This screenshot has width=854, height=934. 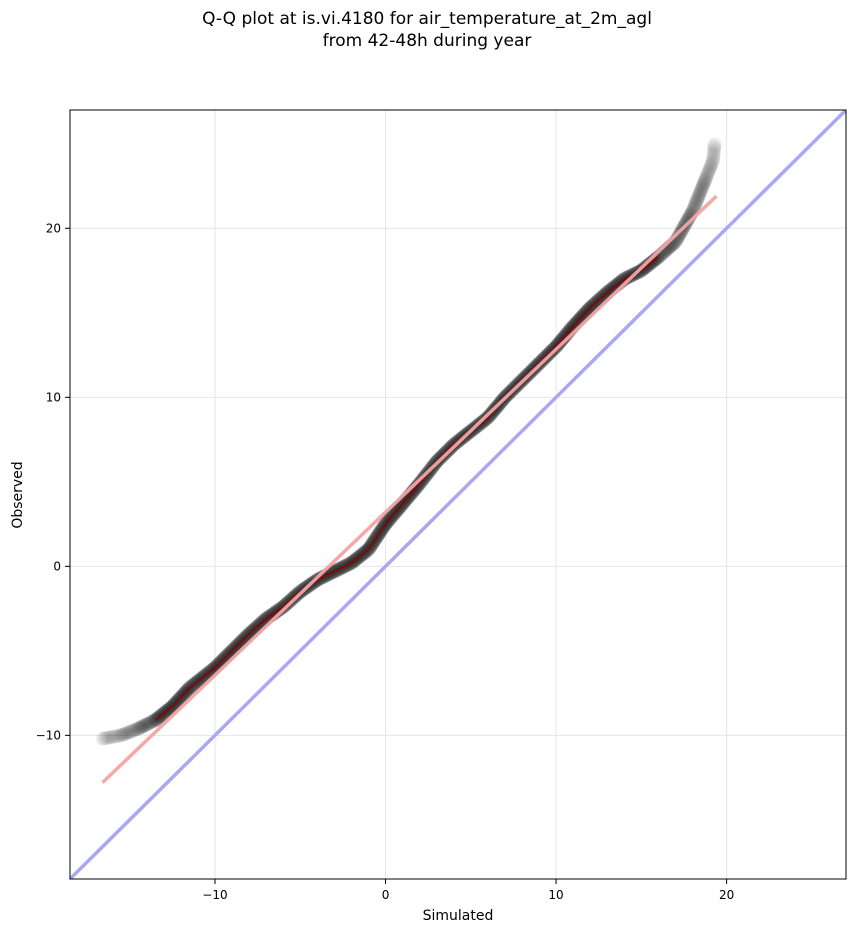 What do you see at coordinates (214, 895) in the screenshot?
I see `x-tick-label: −10` at bounding box center [214, 895].